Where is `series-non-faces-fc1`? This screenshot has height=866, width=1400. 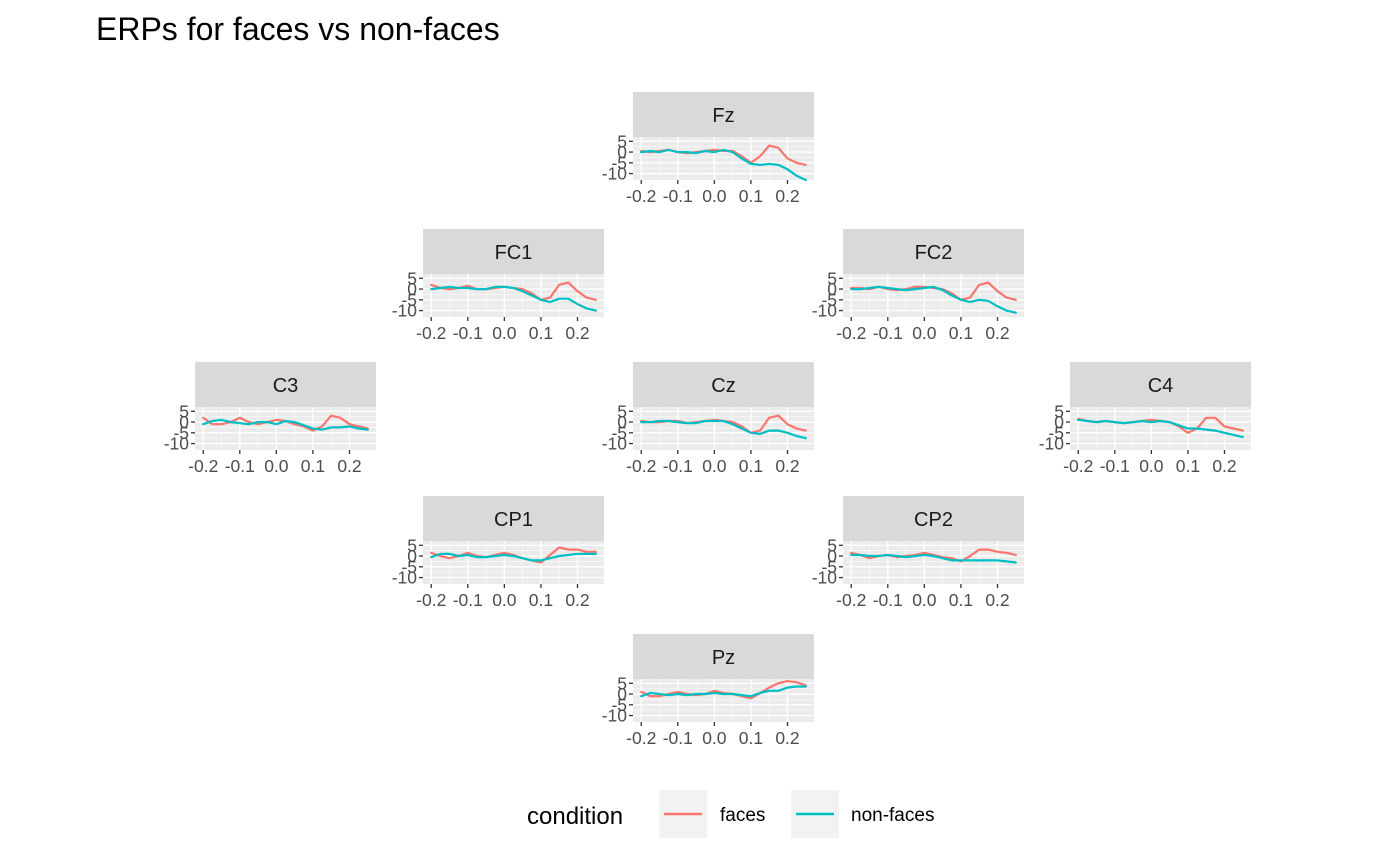
series-non-faces-fc1 is located at coordinates (513, 298).